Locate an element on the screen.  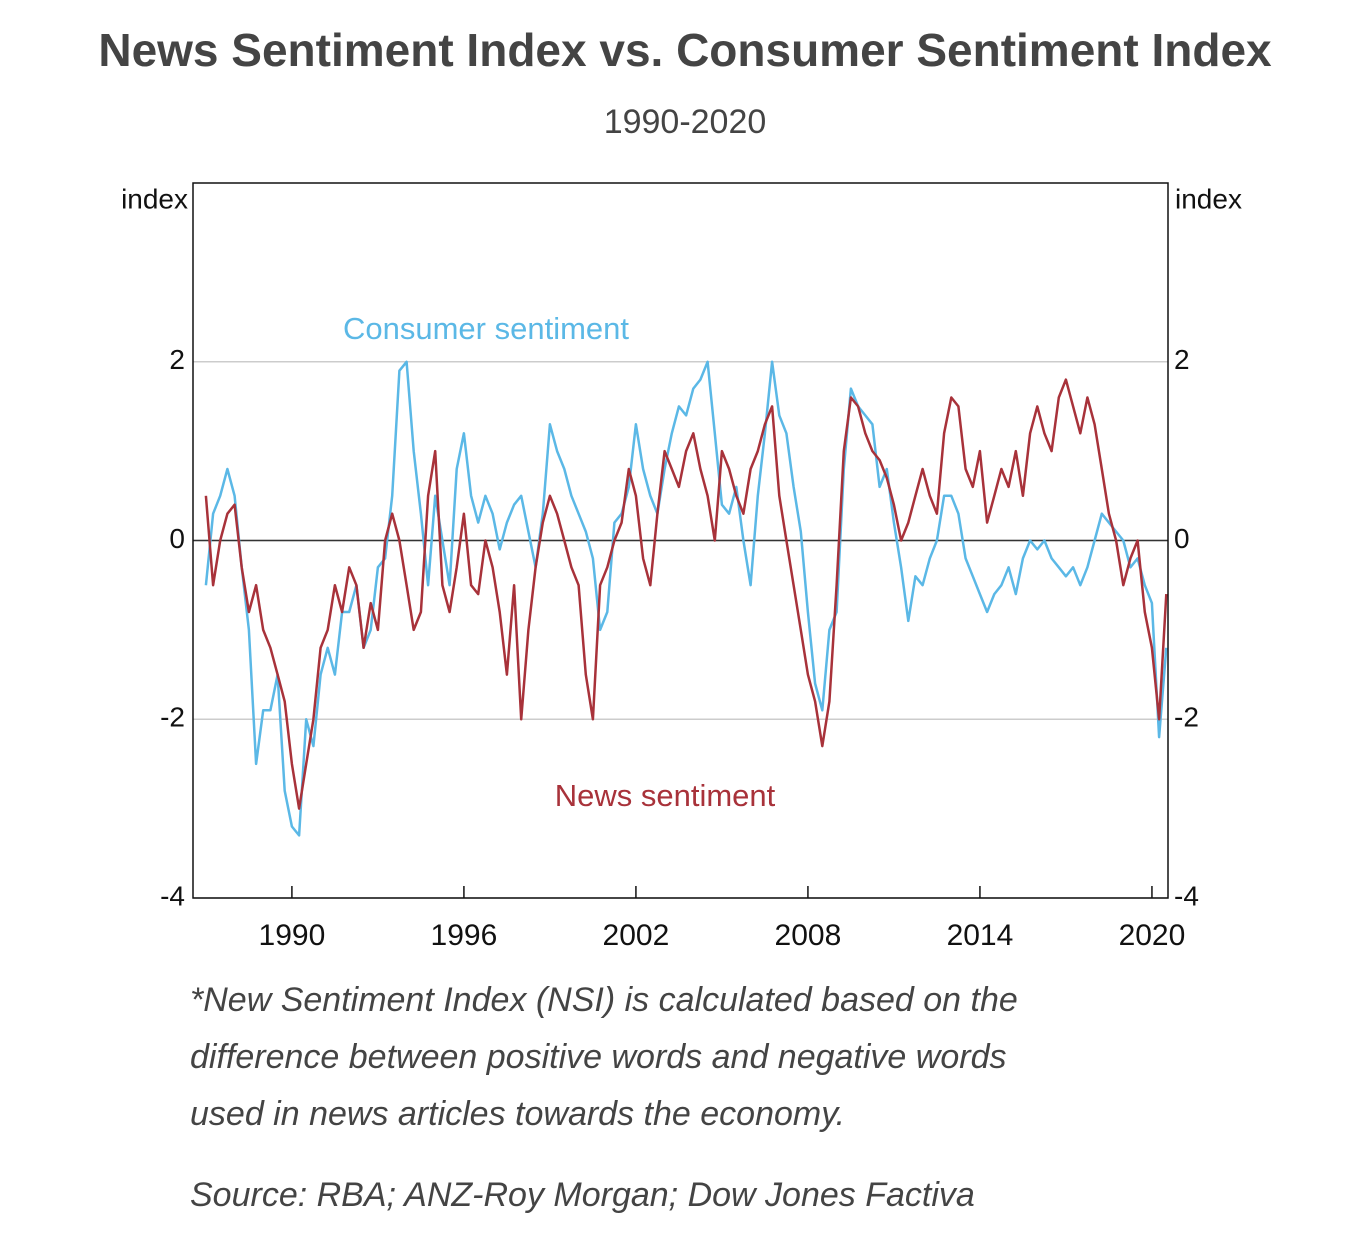
chart-subtitle: 1990-2020 is located at coordinates (685, 122).